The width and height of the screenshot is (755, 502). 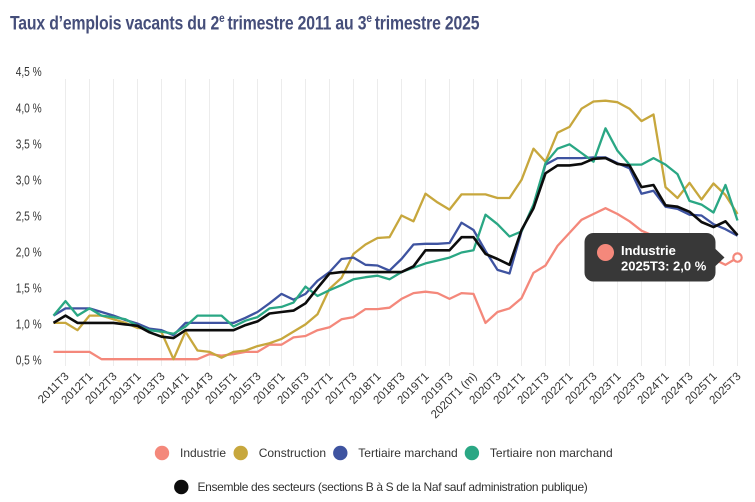 What do you see at coordinates (29, 216) in the screenshot?
I see `svg-text: 2,5 %` at bounding box center [29, 216].